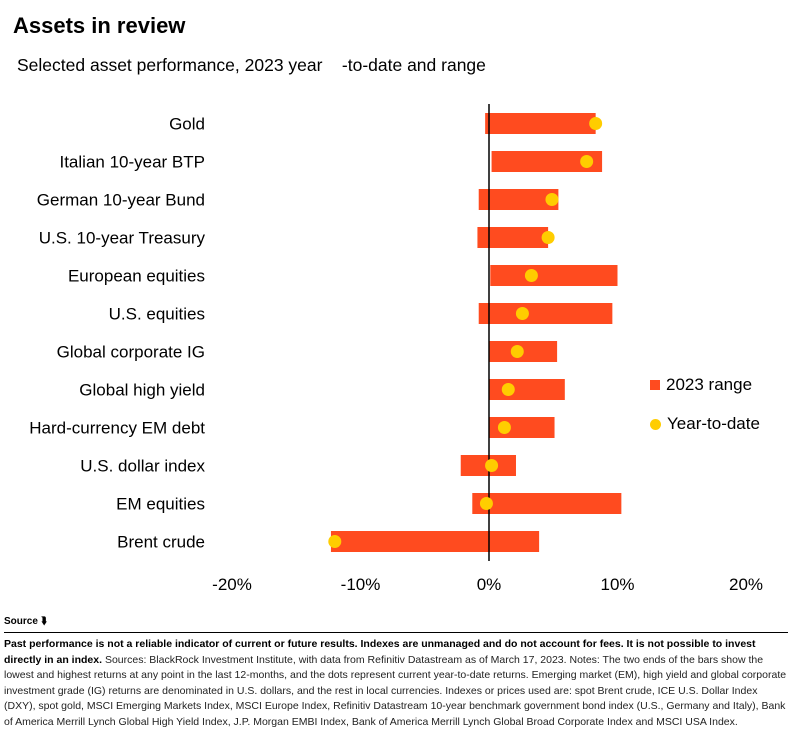 The width and height of the screenshot is (806, 756). I want to click on x-tick-label: 10%, so click(617, 584).